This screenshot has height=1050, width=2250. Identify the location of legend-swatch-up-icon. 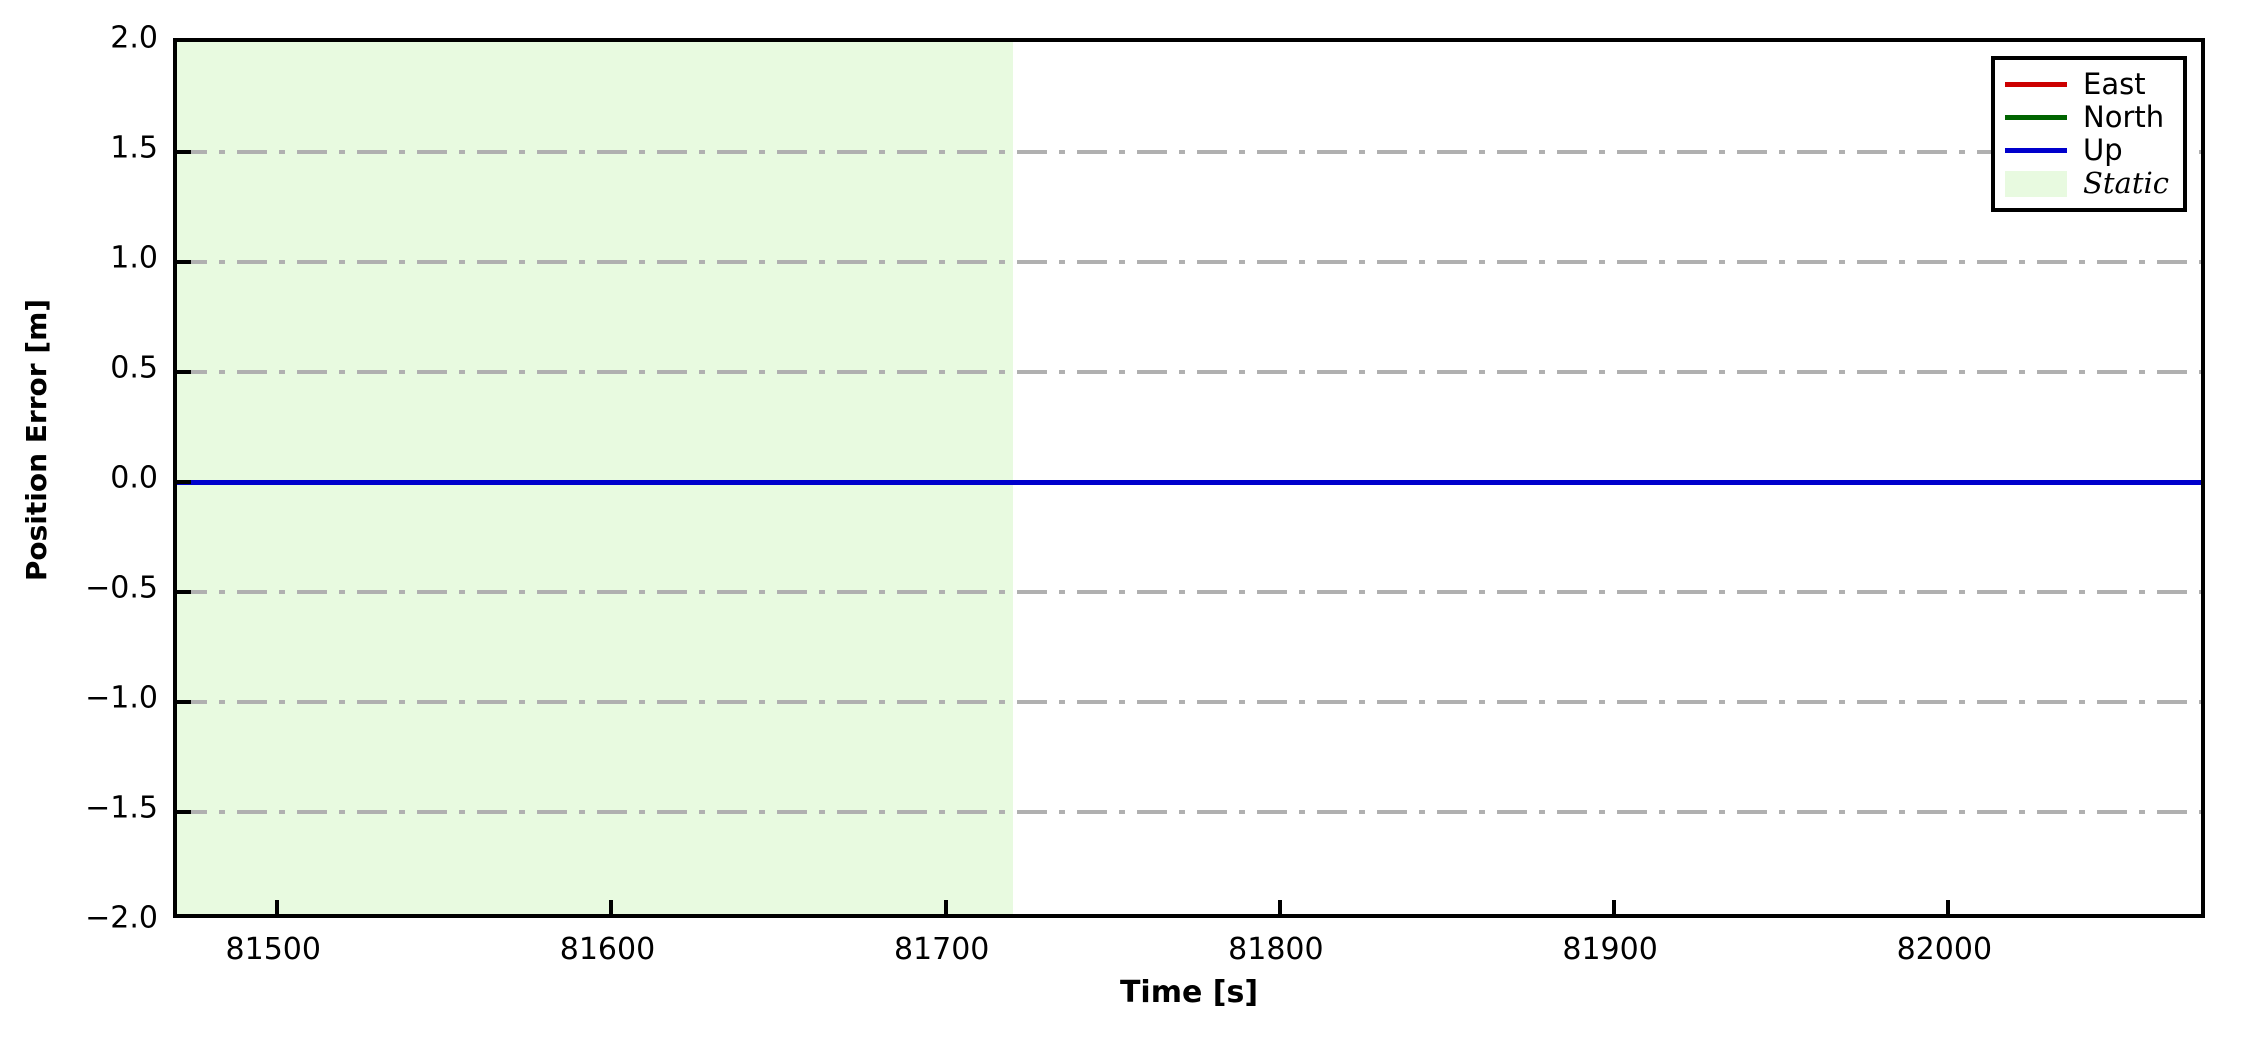
(2036, 150).